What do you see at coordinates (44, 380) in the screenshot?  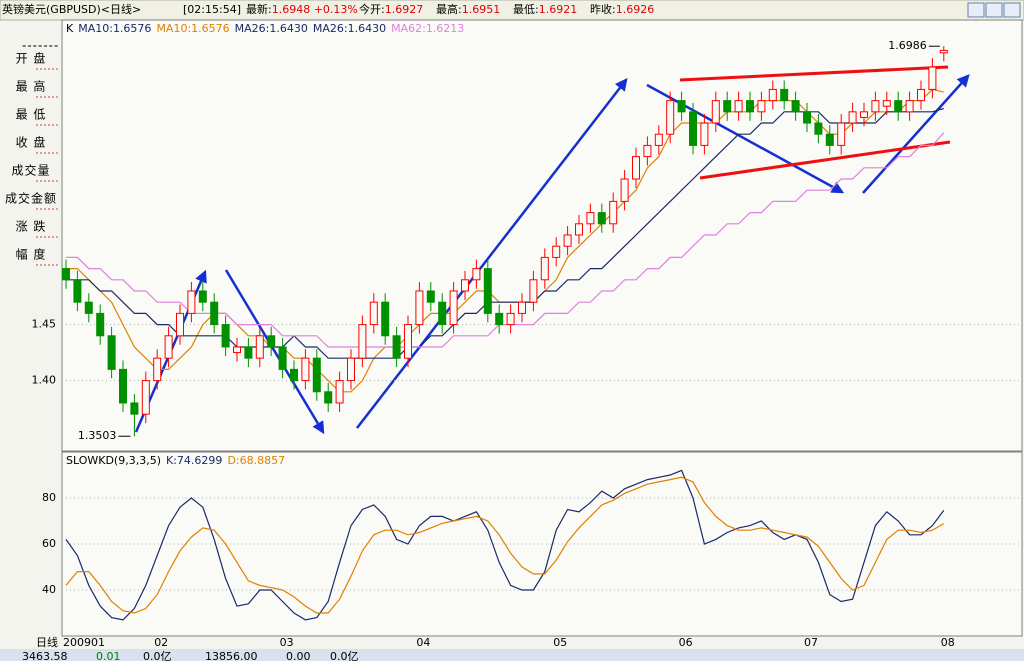 I see `y-tick-label: 1.40` at bounding box center [44, 380].